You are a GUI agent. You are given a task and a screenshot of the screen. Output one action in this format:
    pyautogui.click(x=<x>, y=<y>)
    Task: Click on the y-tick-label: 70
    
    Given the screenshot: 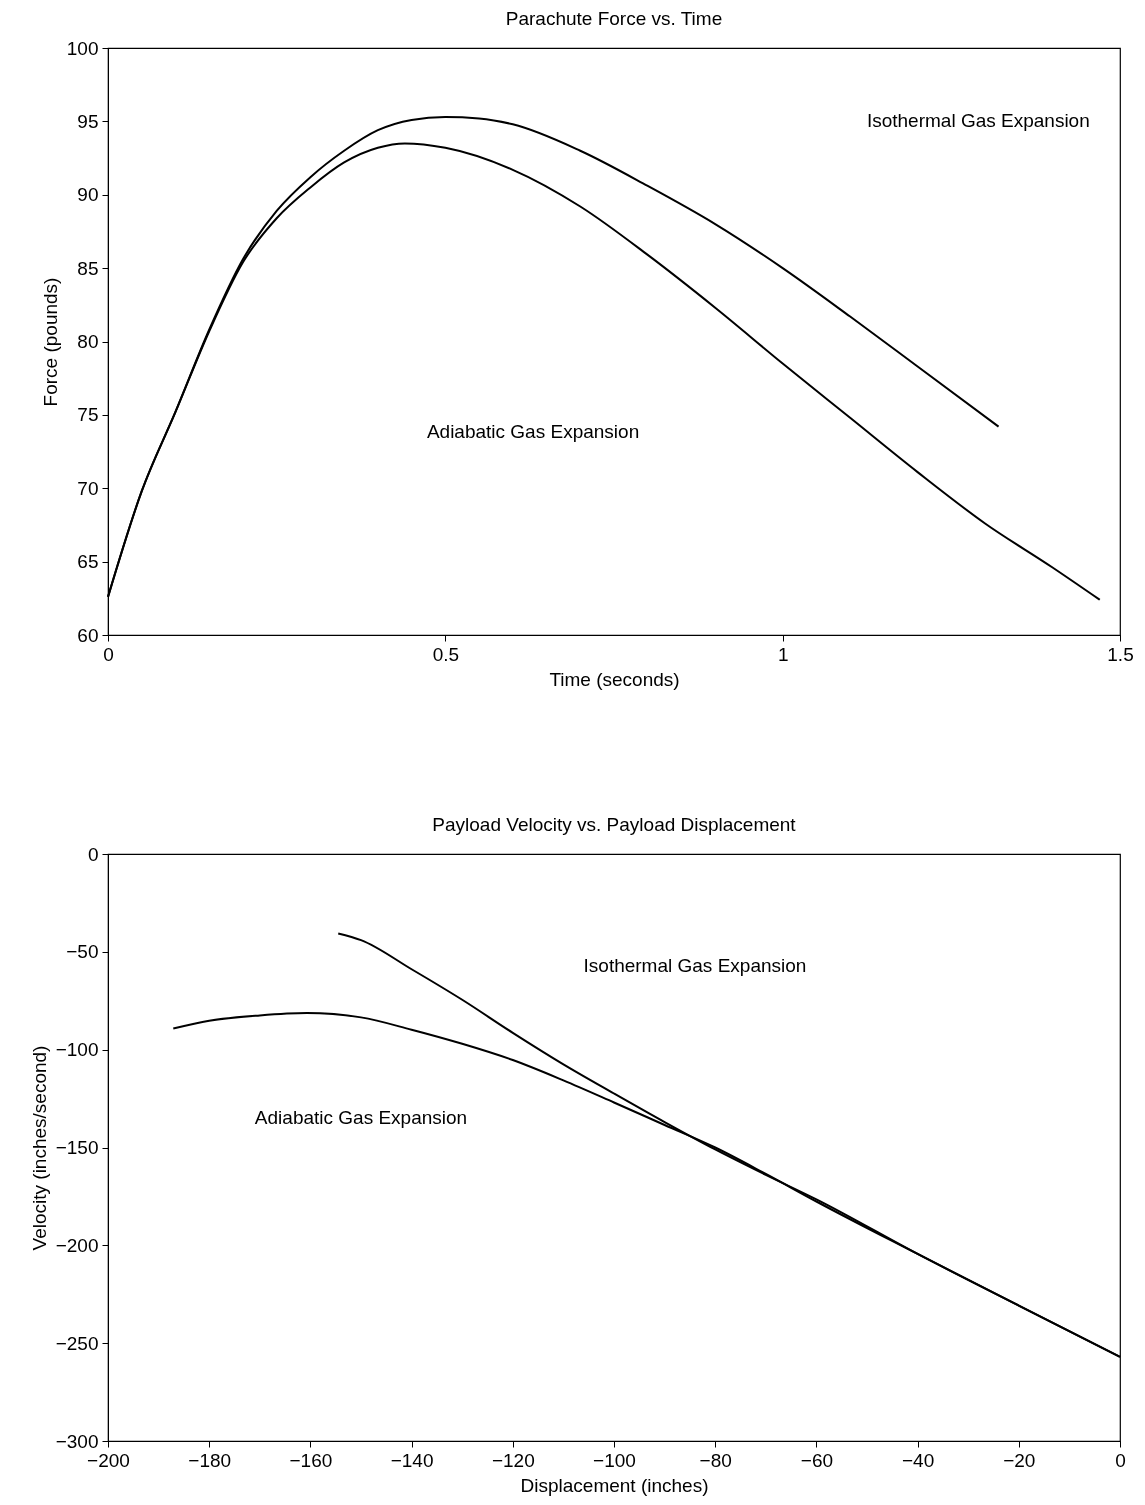 What is the action you would take?
    pyautogui.click(x=88, y=488)
    